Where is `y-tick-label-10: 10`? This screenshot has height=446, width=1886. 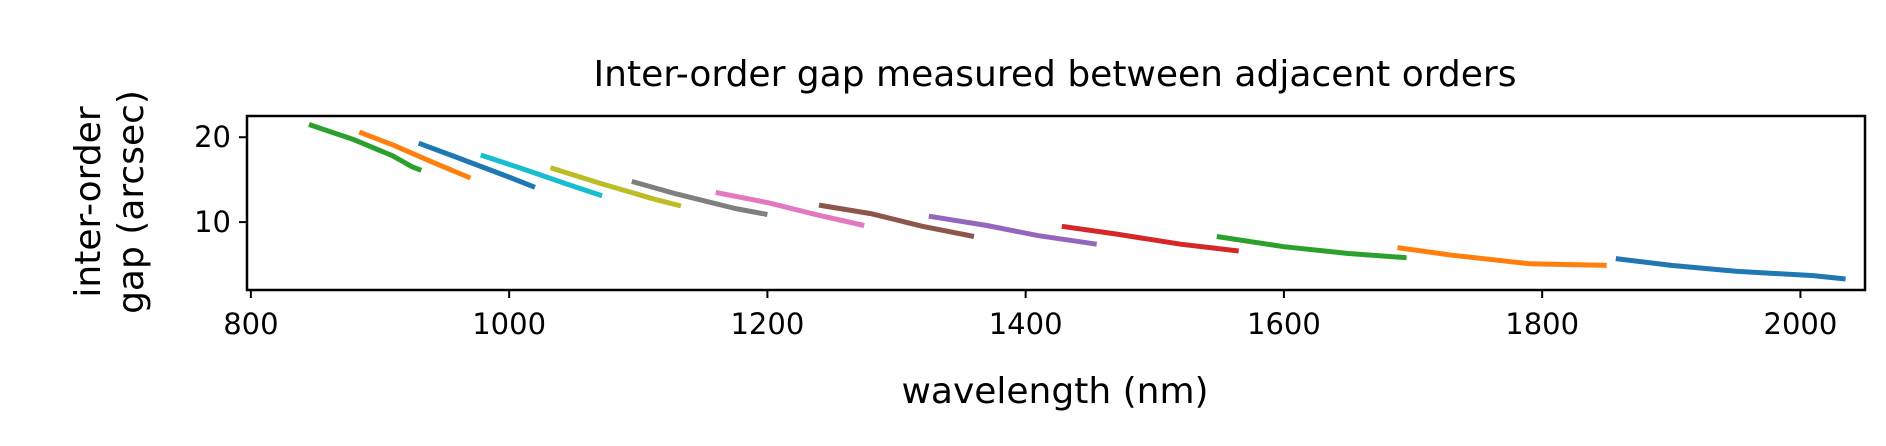
y-tick-label-10: 10 is located at coordinates (212, 222).